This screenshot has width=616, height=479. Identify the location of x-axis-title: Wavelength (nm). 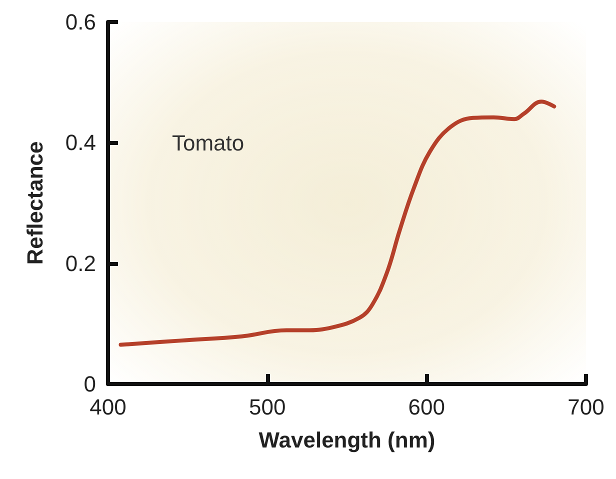
(347, 440).